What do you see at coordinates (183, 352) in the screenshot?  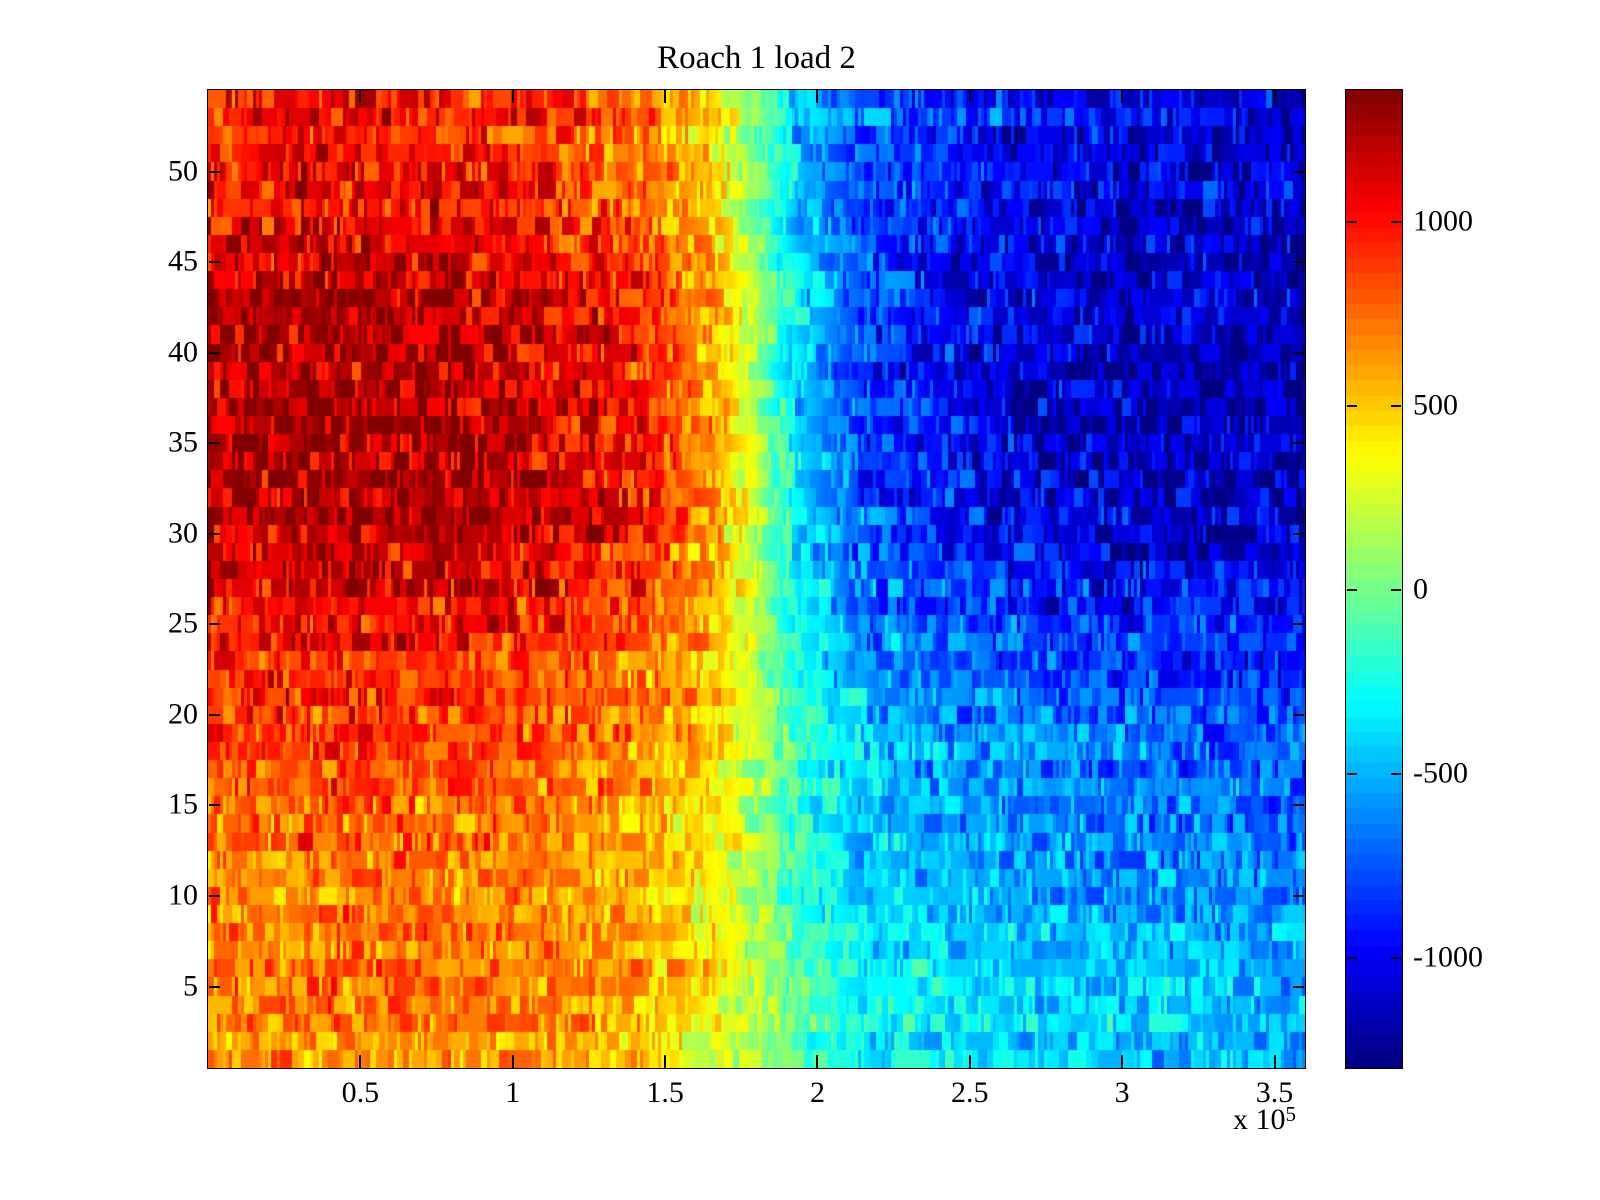 I see `y-tick-label: 40` at bounding box center [183, 352].